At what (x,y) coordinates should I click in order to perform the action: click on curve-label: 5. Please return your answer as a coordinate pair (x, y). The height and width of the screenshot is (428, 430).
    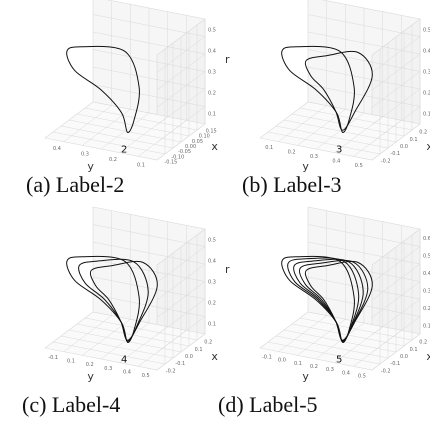
    Looking at the image, I should click on (339, 360).